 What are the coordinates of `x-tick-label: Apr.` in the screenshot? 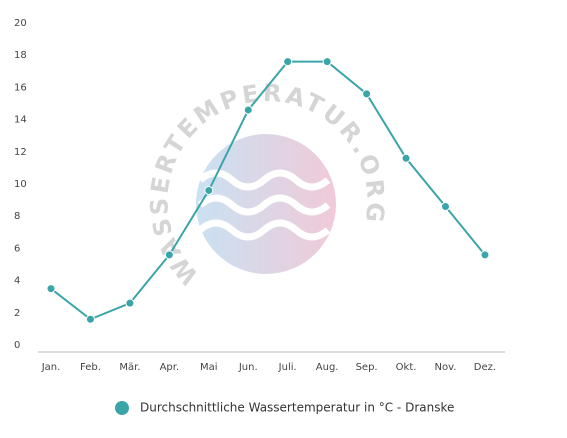 It's located at (170, 367).